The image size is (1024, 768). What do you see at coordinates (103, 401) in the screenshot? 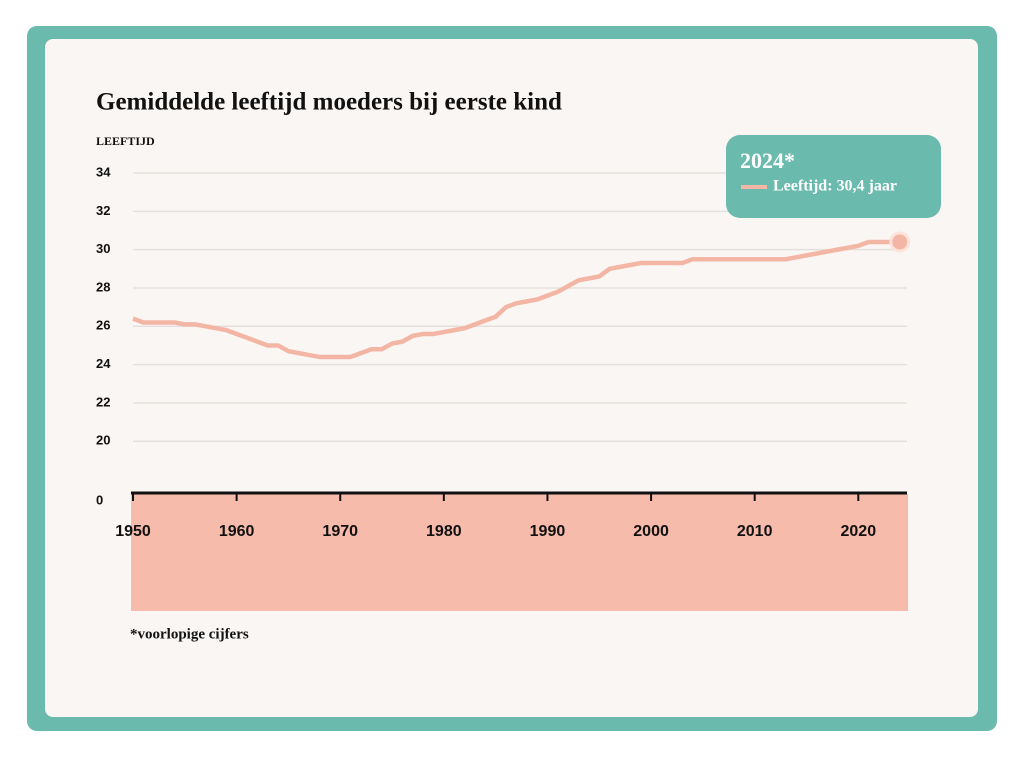
I see `y-tick-label: 22` at bounding box center [103, 401].